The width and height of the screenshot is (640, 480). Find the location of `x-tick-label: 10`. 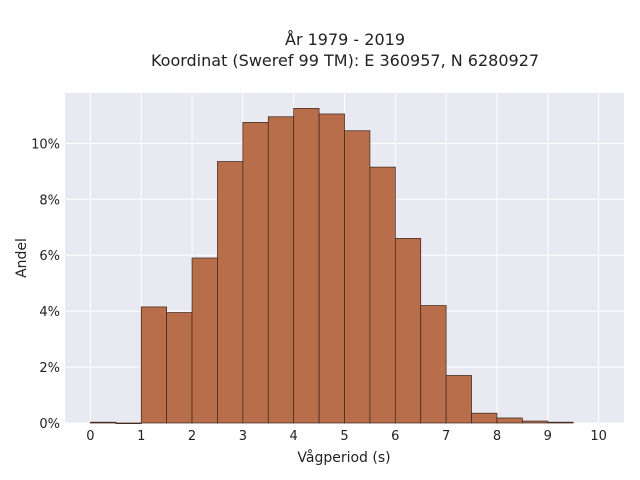

x-tick-label: 10 is located at coordinates (598, 436).